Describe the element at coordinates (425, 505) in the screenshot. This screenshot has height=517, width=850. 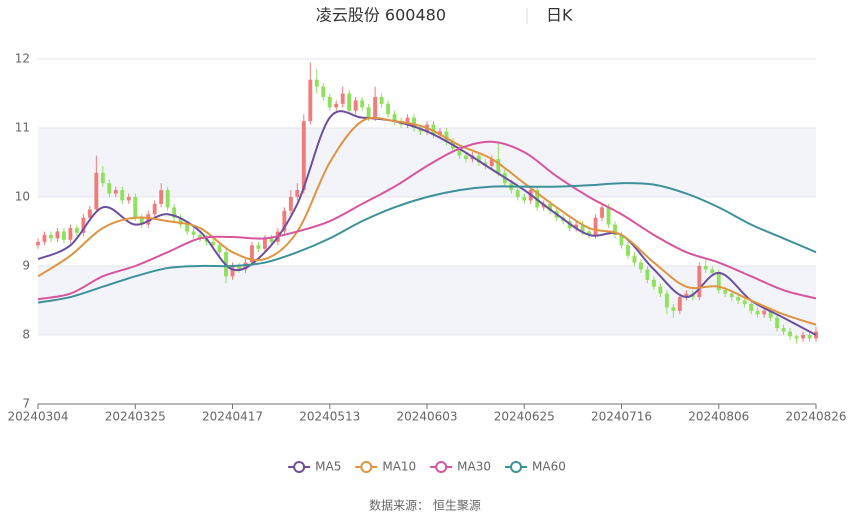
I see `source-note: 数据来源： 恒生聚源` at that location.